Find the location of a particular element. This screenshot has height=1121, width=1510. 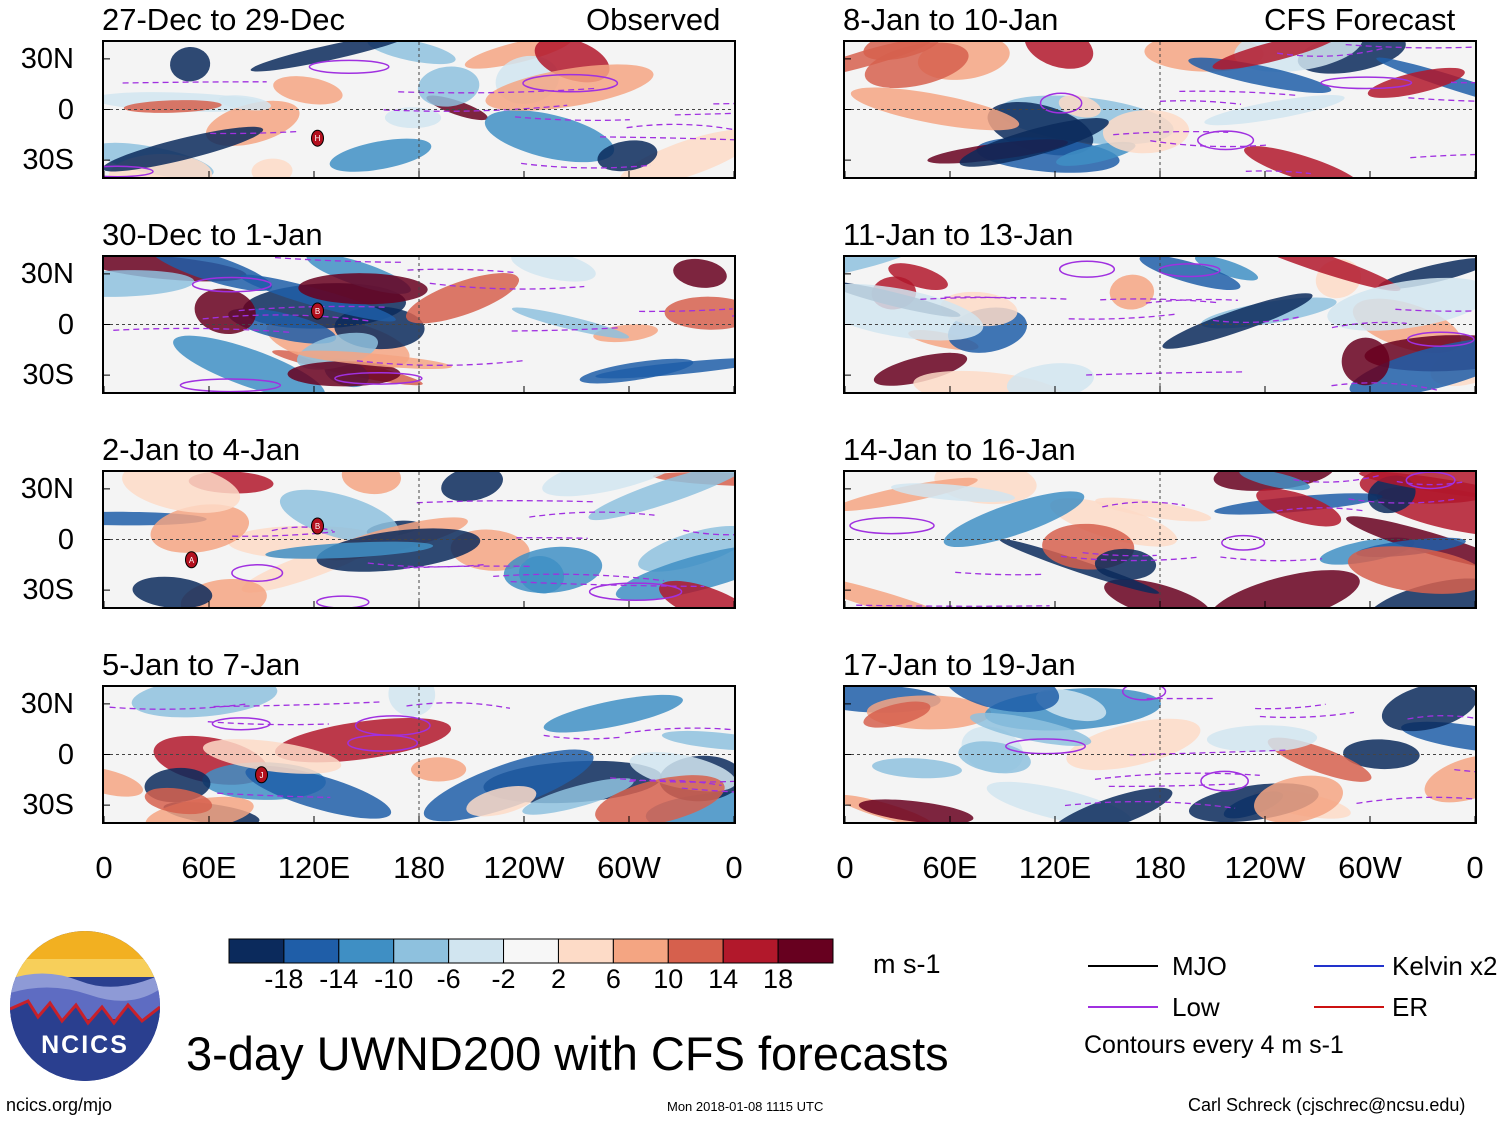

colorbar-tick-label: -18 is located at coordinates (284, 979).